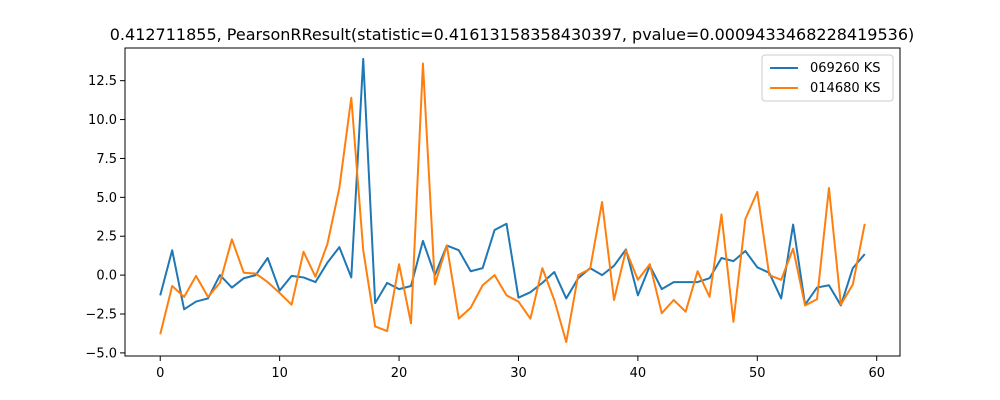 This screenshot has height=400, width=1000. Describe the element at coordinates (399, 373) in the screenshot. I see `x-tick-label: 20` at that location.